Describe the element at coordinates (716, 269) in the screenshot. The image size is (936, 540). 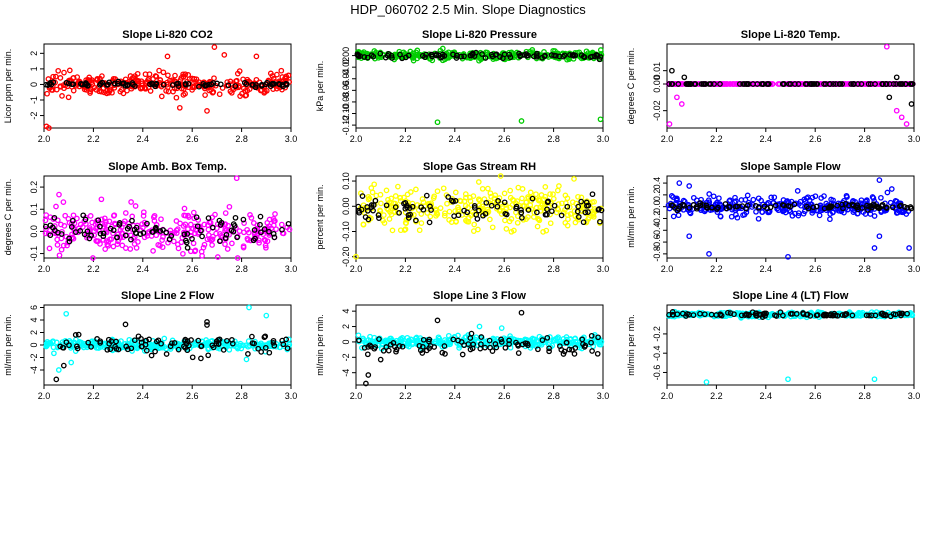
I see `x-tick-label: 2.2` at that location.